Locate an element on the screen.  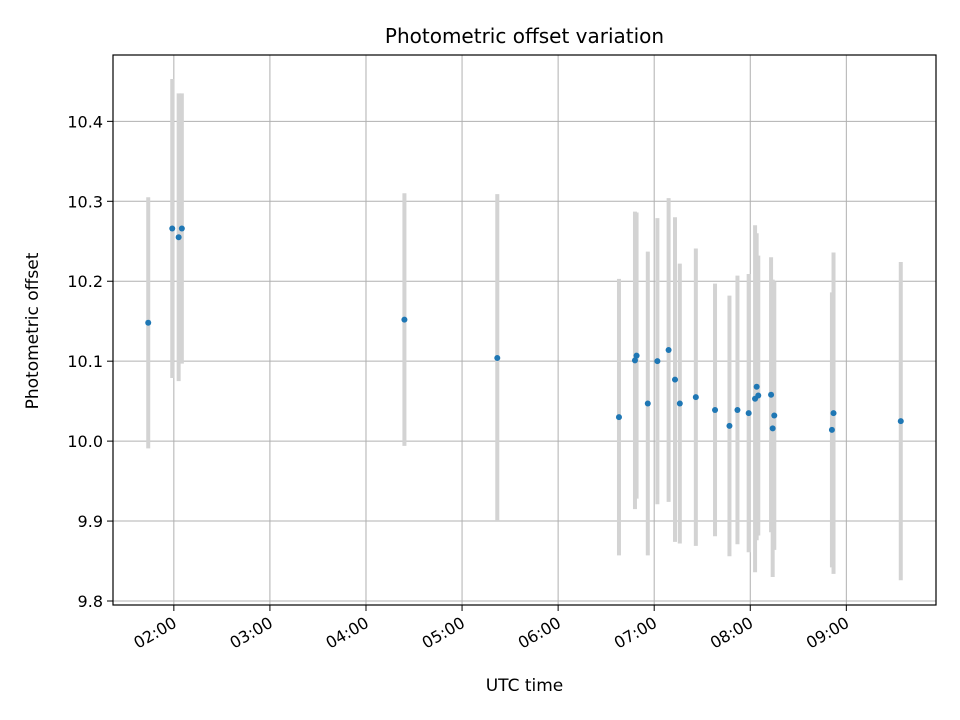
y-tick-label: 10.0 is located at coordinates (85, 441).